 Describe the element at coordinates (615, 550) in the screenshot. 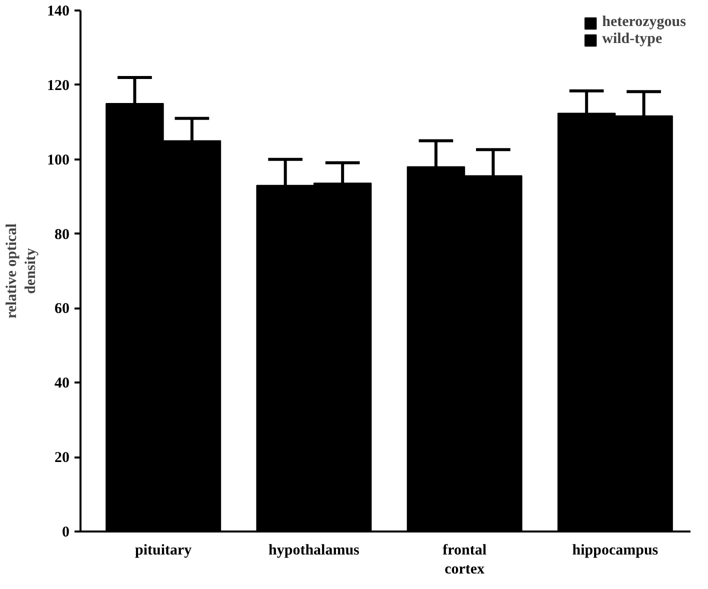

I see `x-tick-label: hippocampus` at that location.